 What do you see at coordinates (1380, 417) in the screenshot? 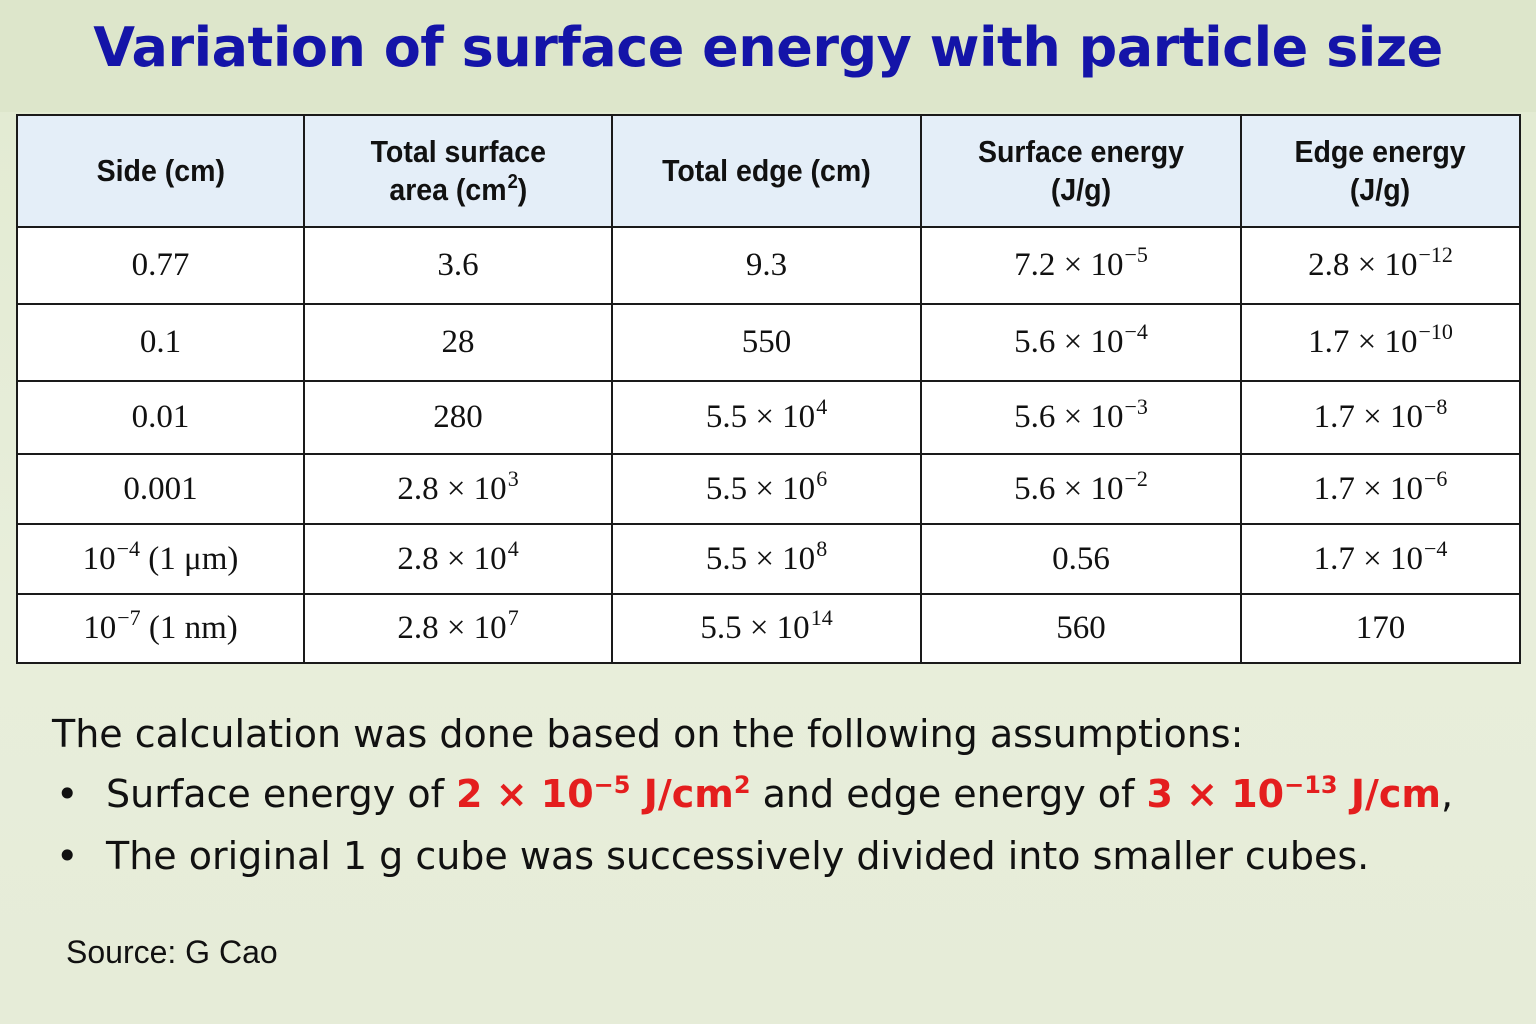
I see `cell-edge-energy: 1.7 × 10⁻⁸` at bounding box center [1380, 417].